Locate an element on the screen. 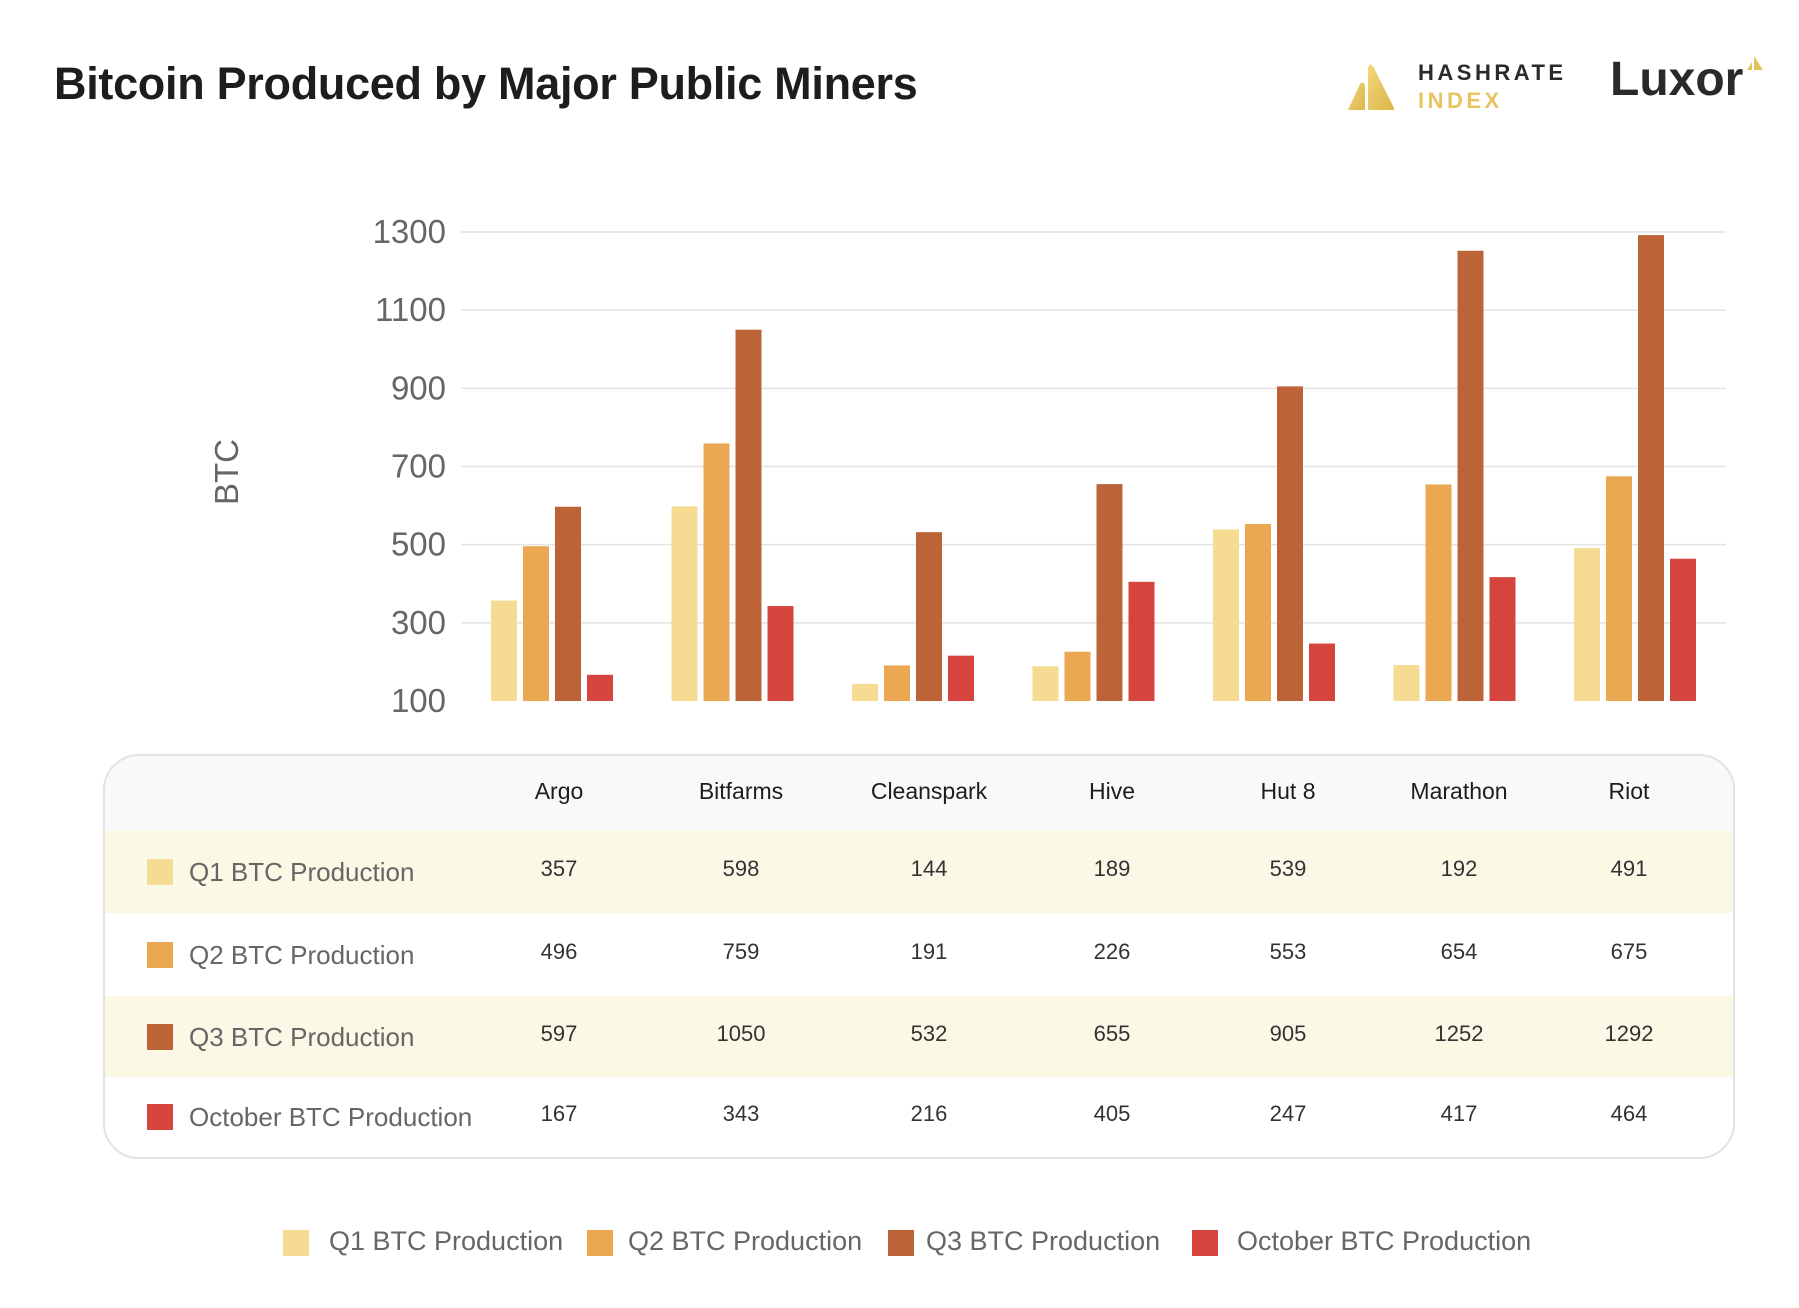 This screenshot has height=1308, width=1799. table-cell: 191 is located at coordinates (929, 951).